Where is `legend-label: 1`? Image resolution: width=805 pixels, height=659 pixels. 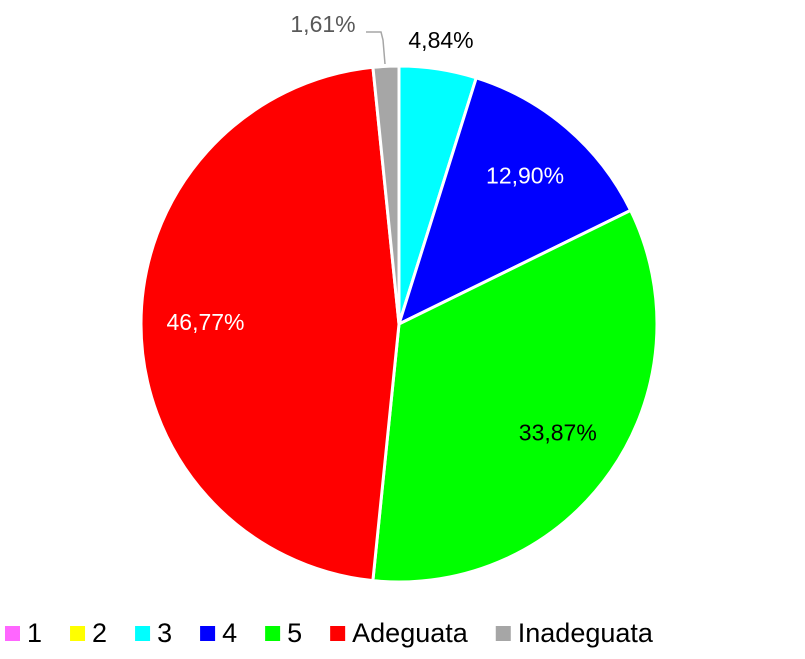
legend-label: 1 is located at coordinates (34, 633).